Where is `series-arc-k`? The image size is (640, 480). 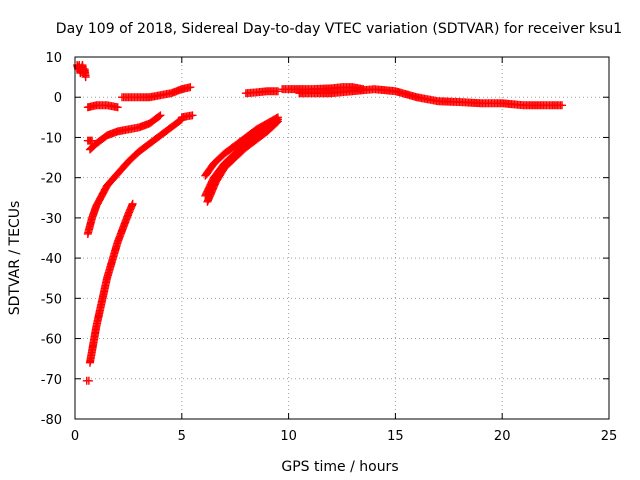
series-arc-k is located at coordinates (261, 92).